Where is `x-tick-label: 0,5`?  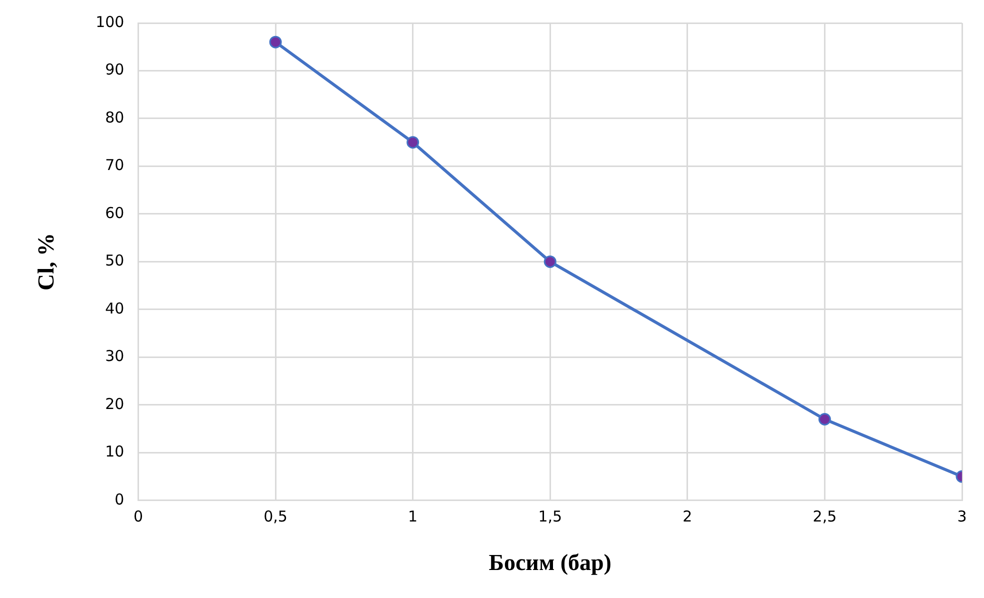
x-tick-label: 0,5 is located at coordinates (276, 516).